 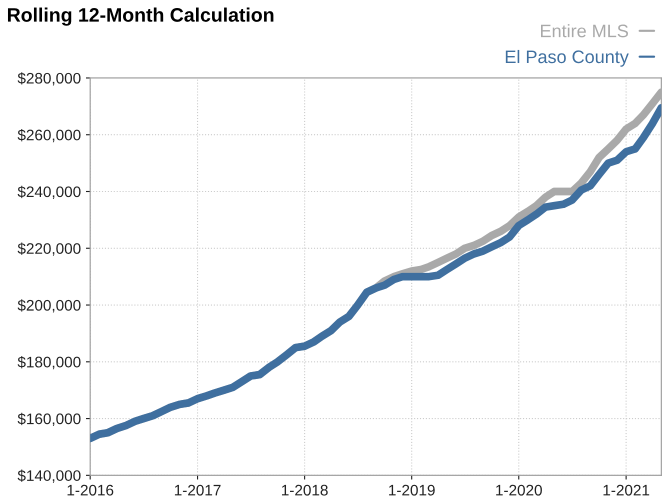 What do you see at coordinates (91, 490) in the screenshot?
I see `x-tick-label: 1-2016` at bounding box center [91, 490].